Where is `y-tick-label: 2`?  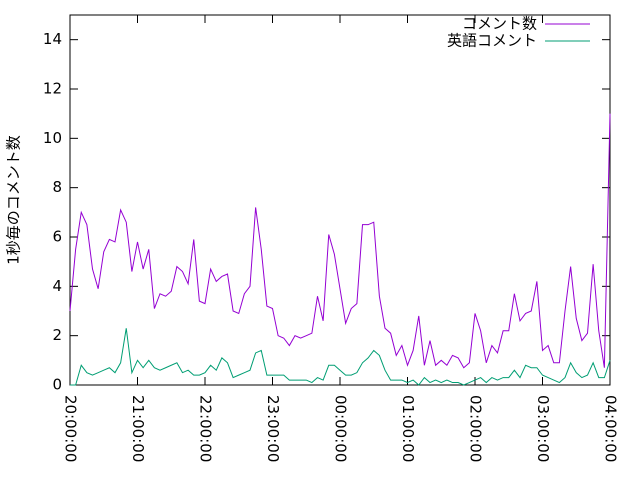
y-tick-label: 2 is located at coordinates (57, 335).